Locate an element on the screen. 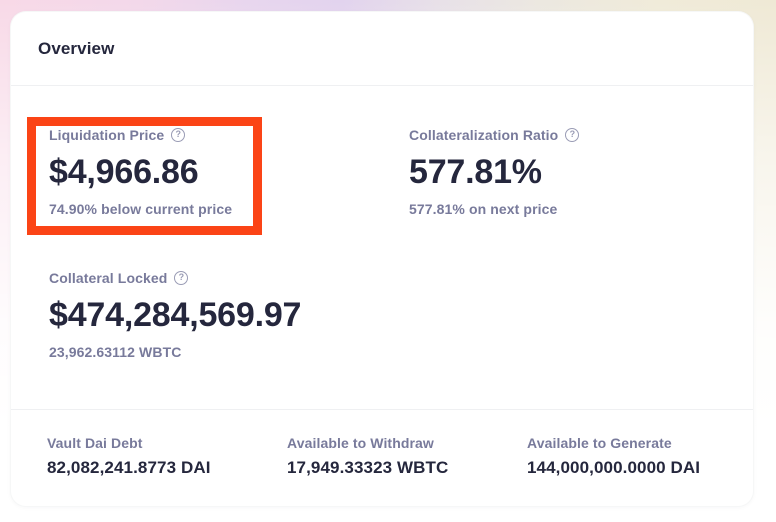 This screenshot has width=776, height=522. vault-dai-debt-value: 82,082,241.8773 DAI is located at coordinates (129, 467).